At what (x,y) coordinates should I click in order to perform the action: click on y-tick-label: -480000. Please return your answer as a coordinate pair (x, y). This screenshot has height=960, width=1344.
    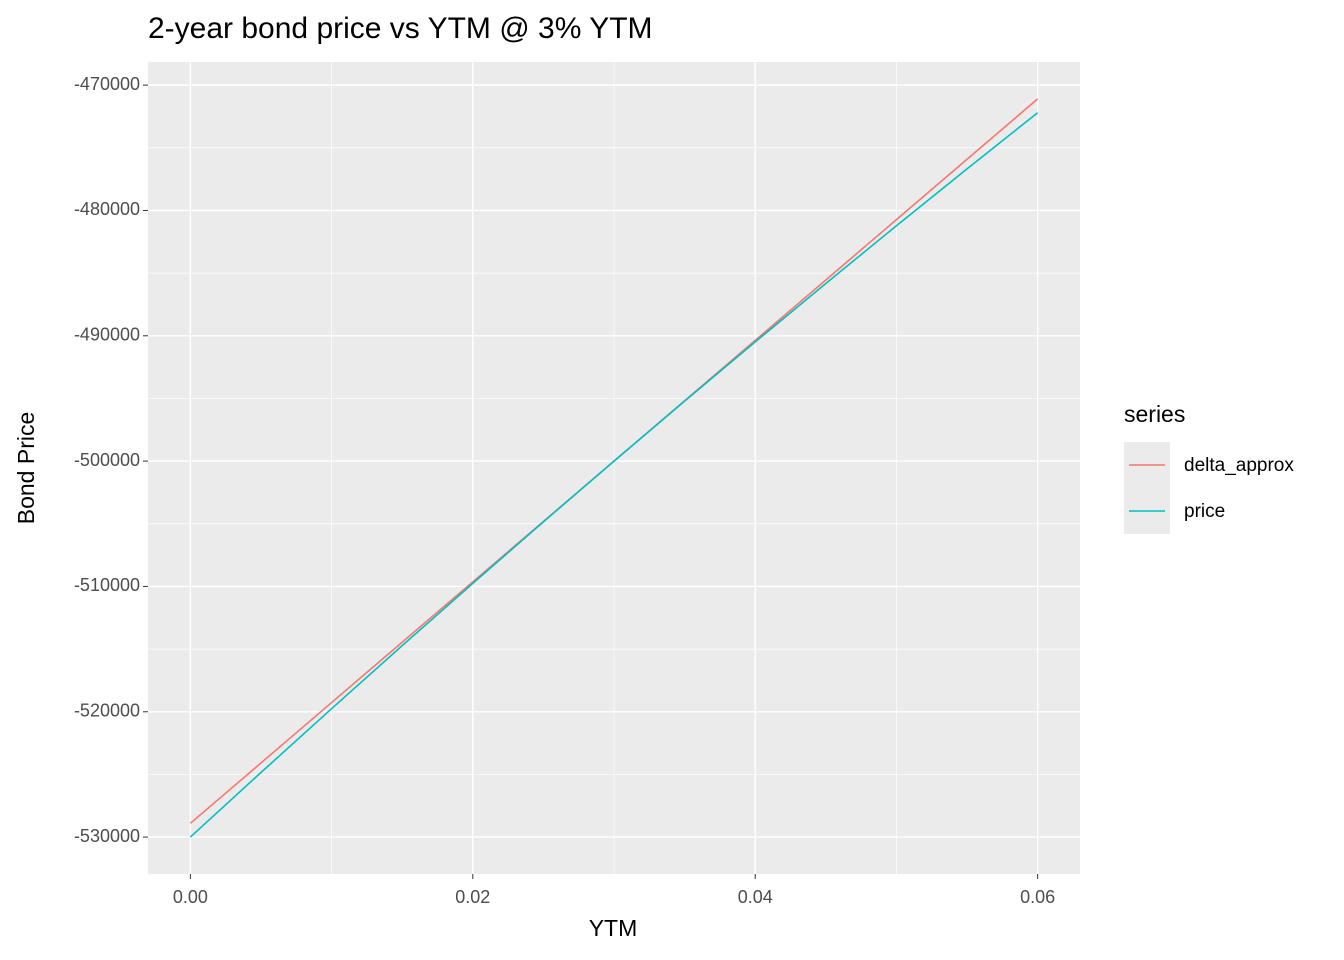
    Looking at the image, I should click on (107, 209).